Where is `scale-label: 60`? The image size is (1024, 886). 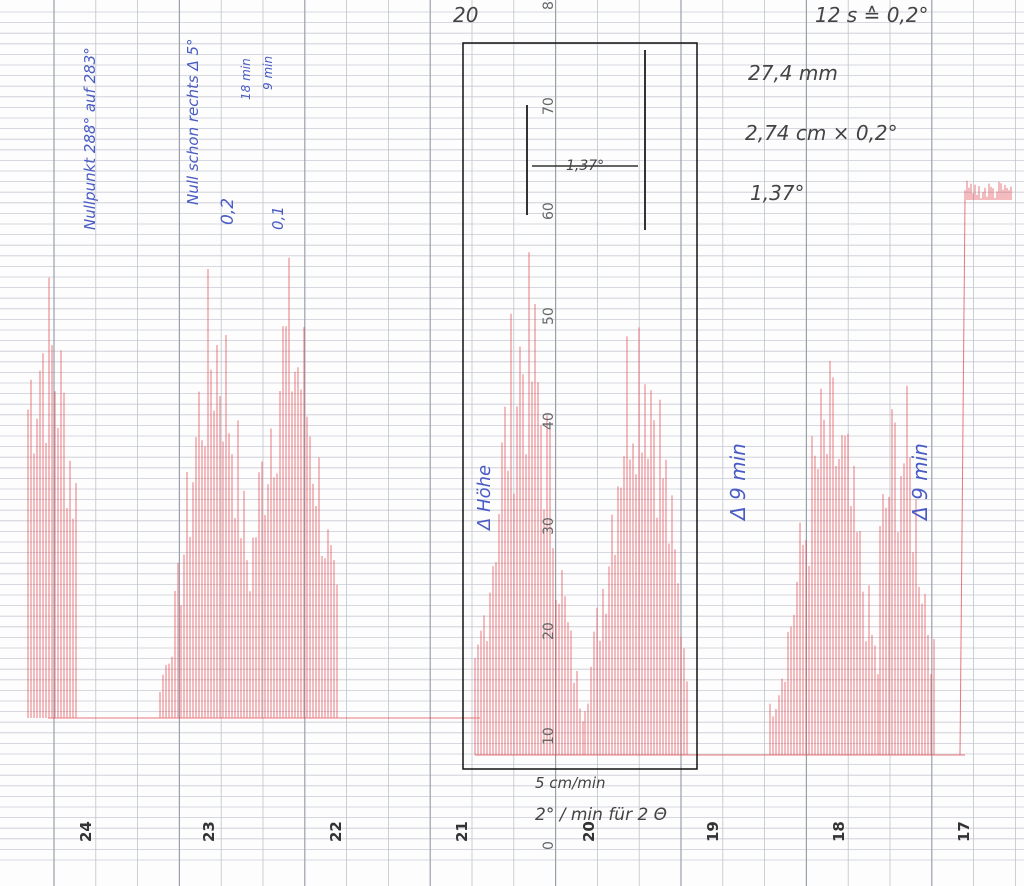 scale-label: 60 is located at coordinates (549, 211).